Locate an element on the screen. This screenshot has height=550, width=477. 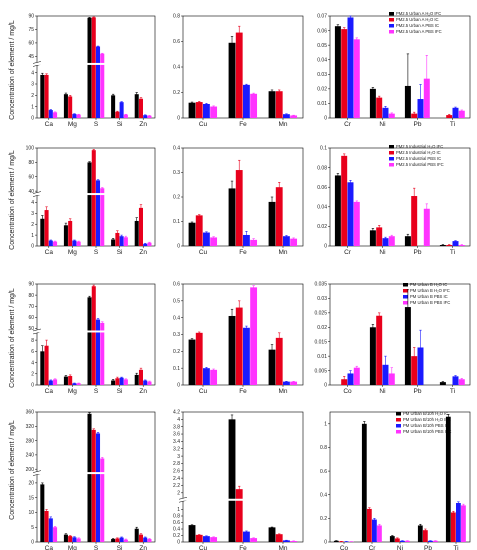
chart-panel-r2-c3: 0 0.02 0.04 0.06 0.08 0.1 Cr Ni Pb Ti is located at coordinates (394, 201).